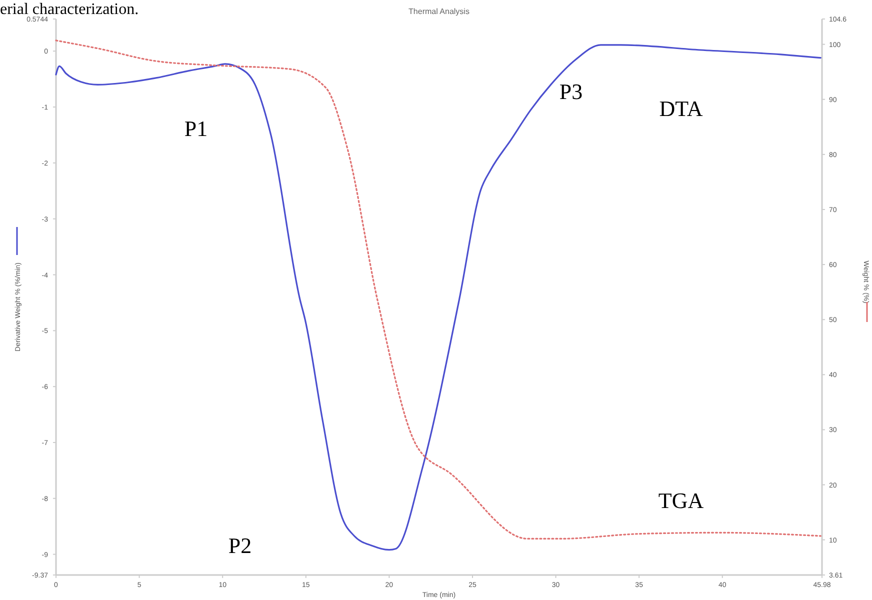 This screenshot has width=872, height=600. Describe the element at coordinates (69, 9) in the screenshot. I see `text: erial characterization.` at that location.